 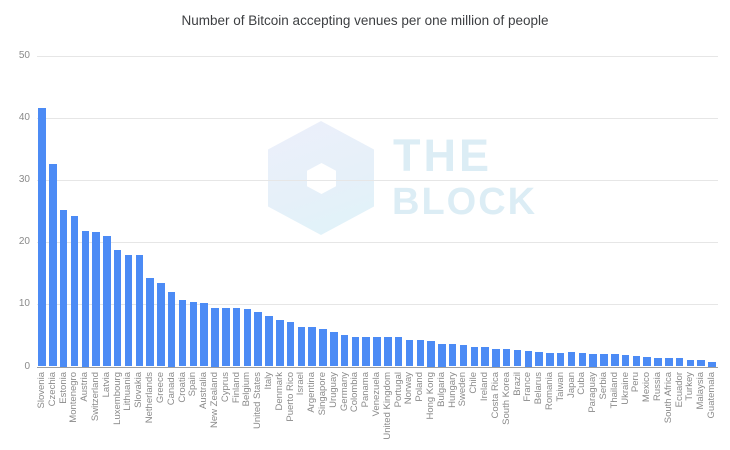 I want to click on x-axis-label: Poland, so click(x=420, y=387).